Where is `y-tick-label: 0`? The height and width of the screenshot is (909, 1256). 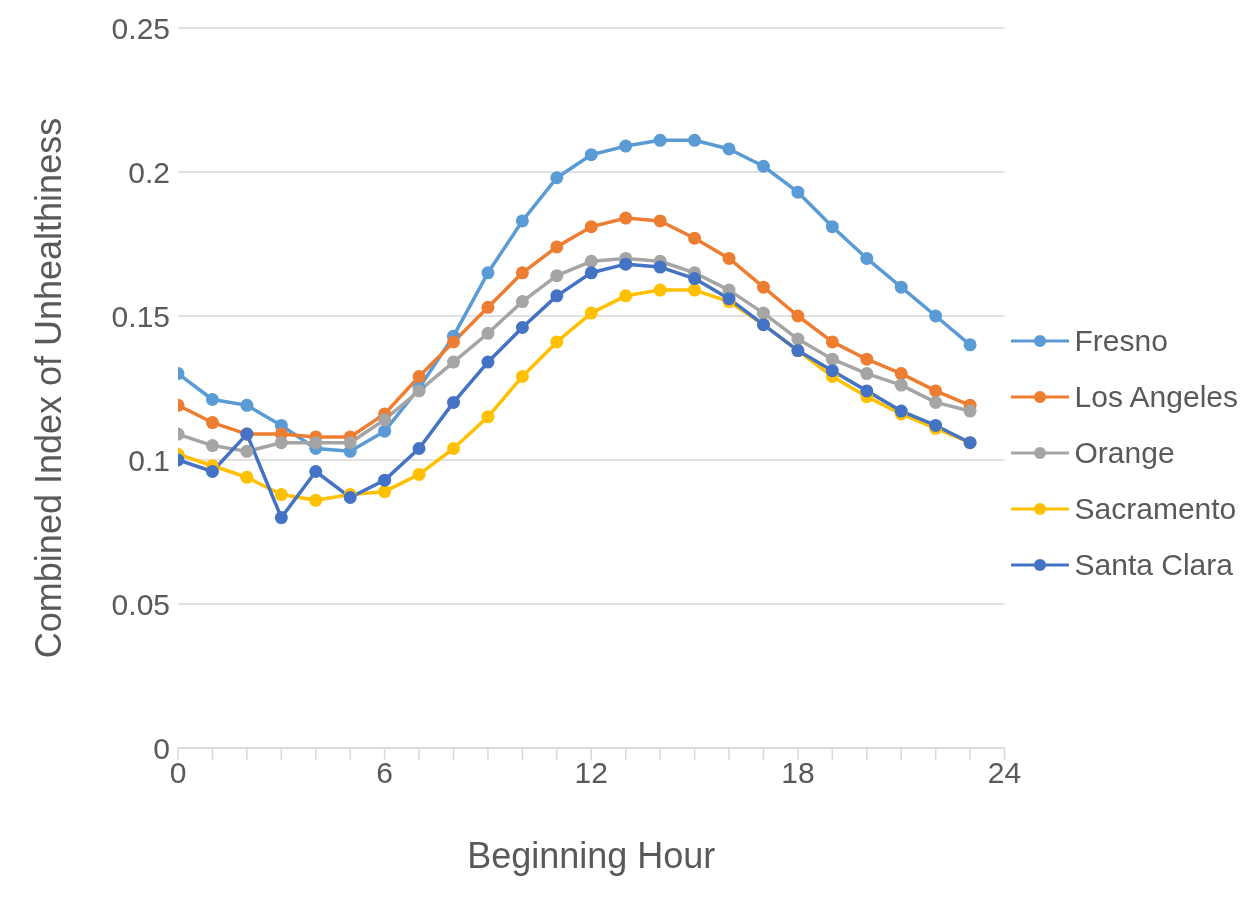 y-tick-label: 0 is located at coordinates (161, 748).